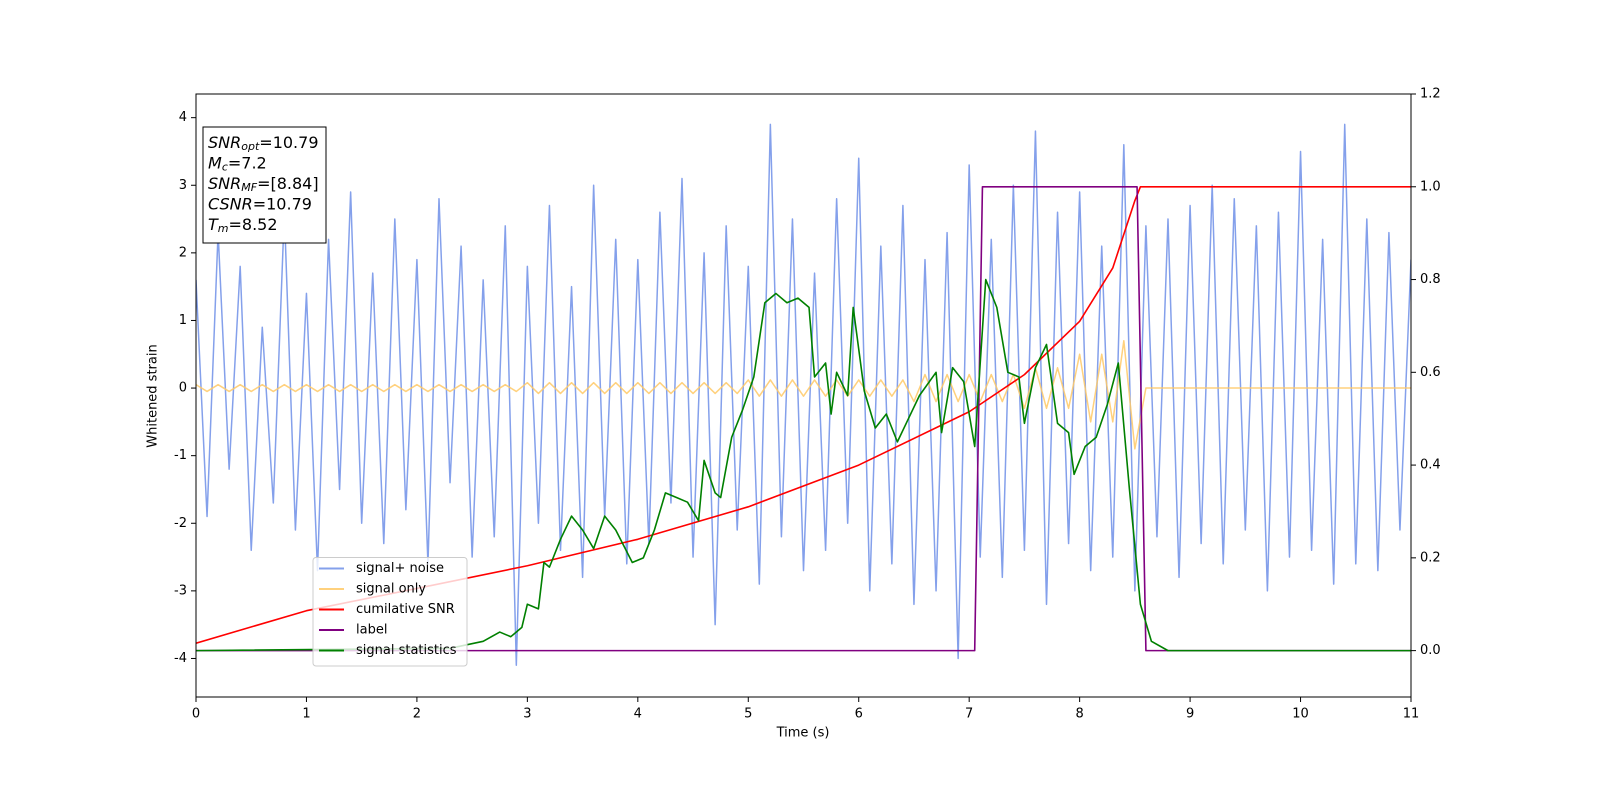  I want to click on x-tick-label: 9, so click(1190, 714).